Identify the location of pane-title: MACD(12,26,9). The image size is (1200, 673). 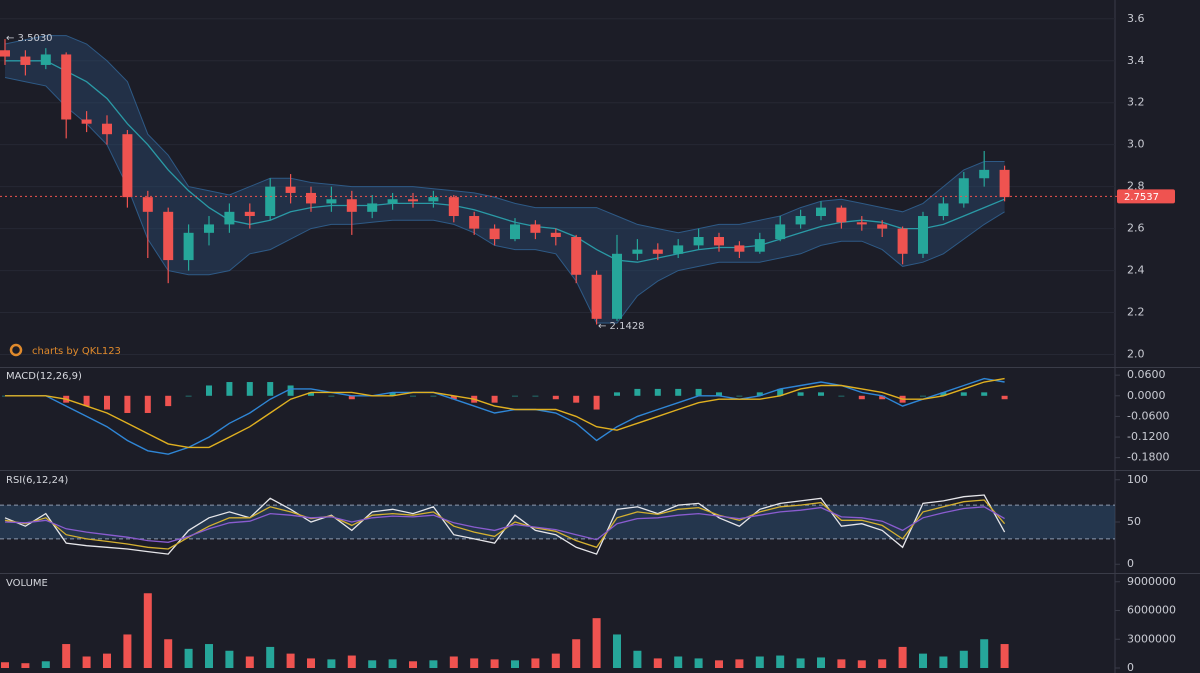
(44, 376).